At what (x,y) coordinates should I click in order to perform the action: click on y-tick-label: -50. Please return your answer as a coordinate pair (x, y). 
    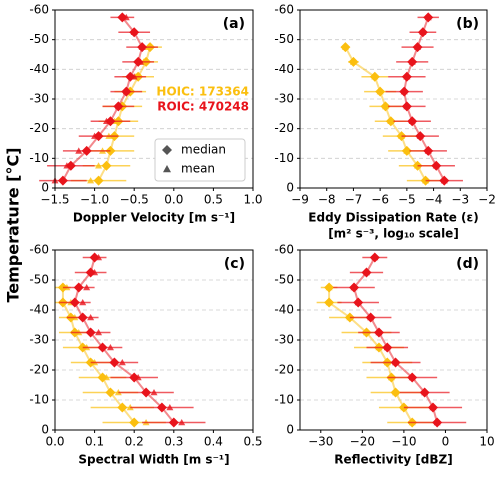
    Looking at the image, I should click on (39, 280).